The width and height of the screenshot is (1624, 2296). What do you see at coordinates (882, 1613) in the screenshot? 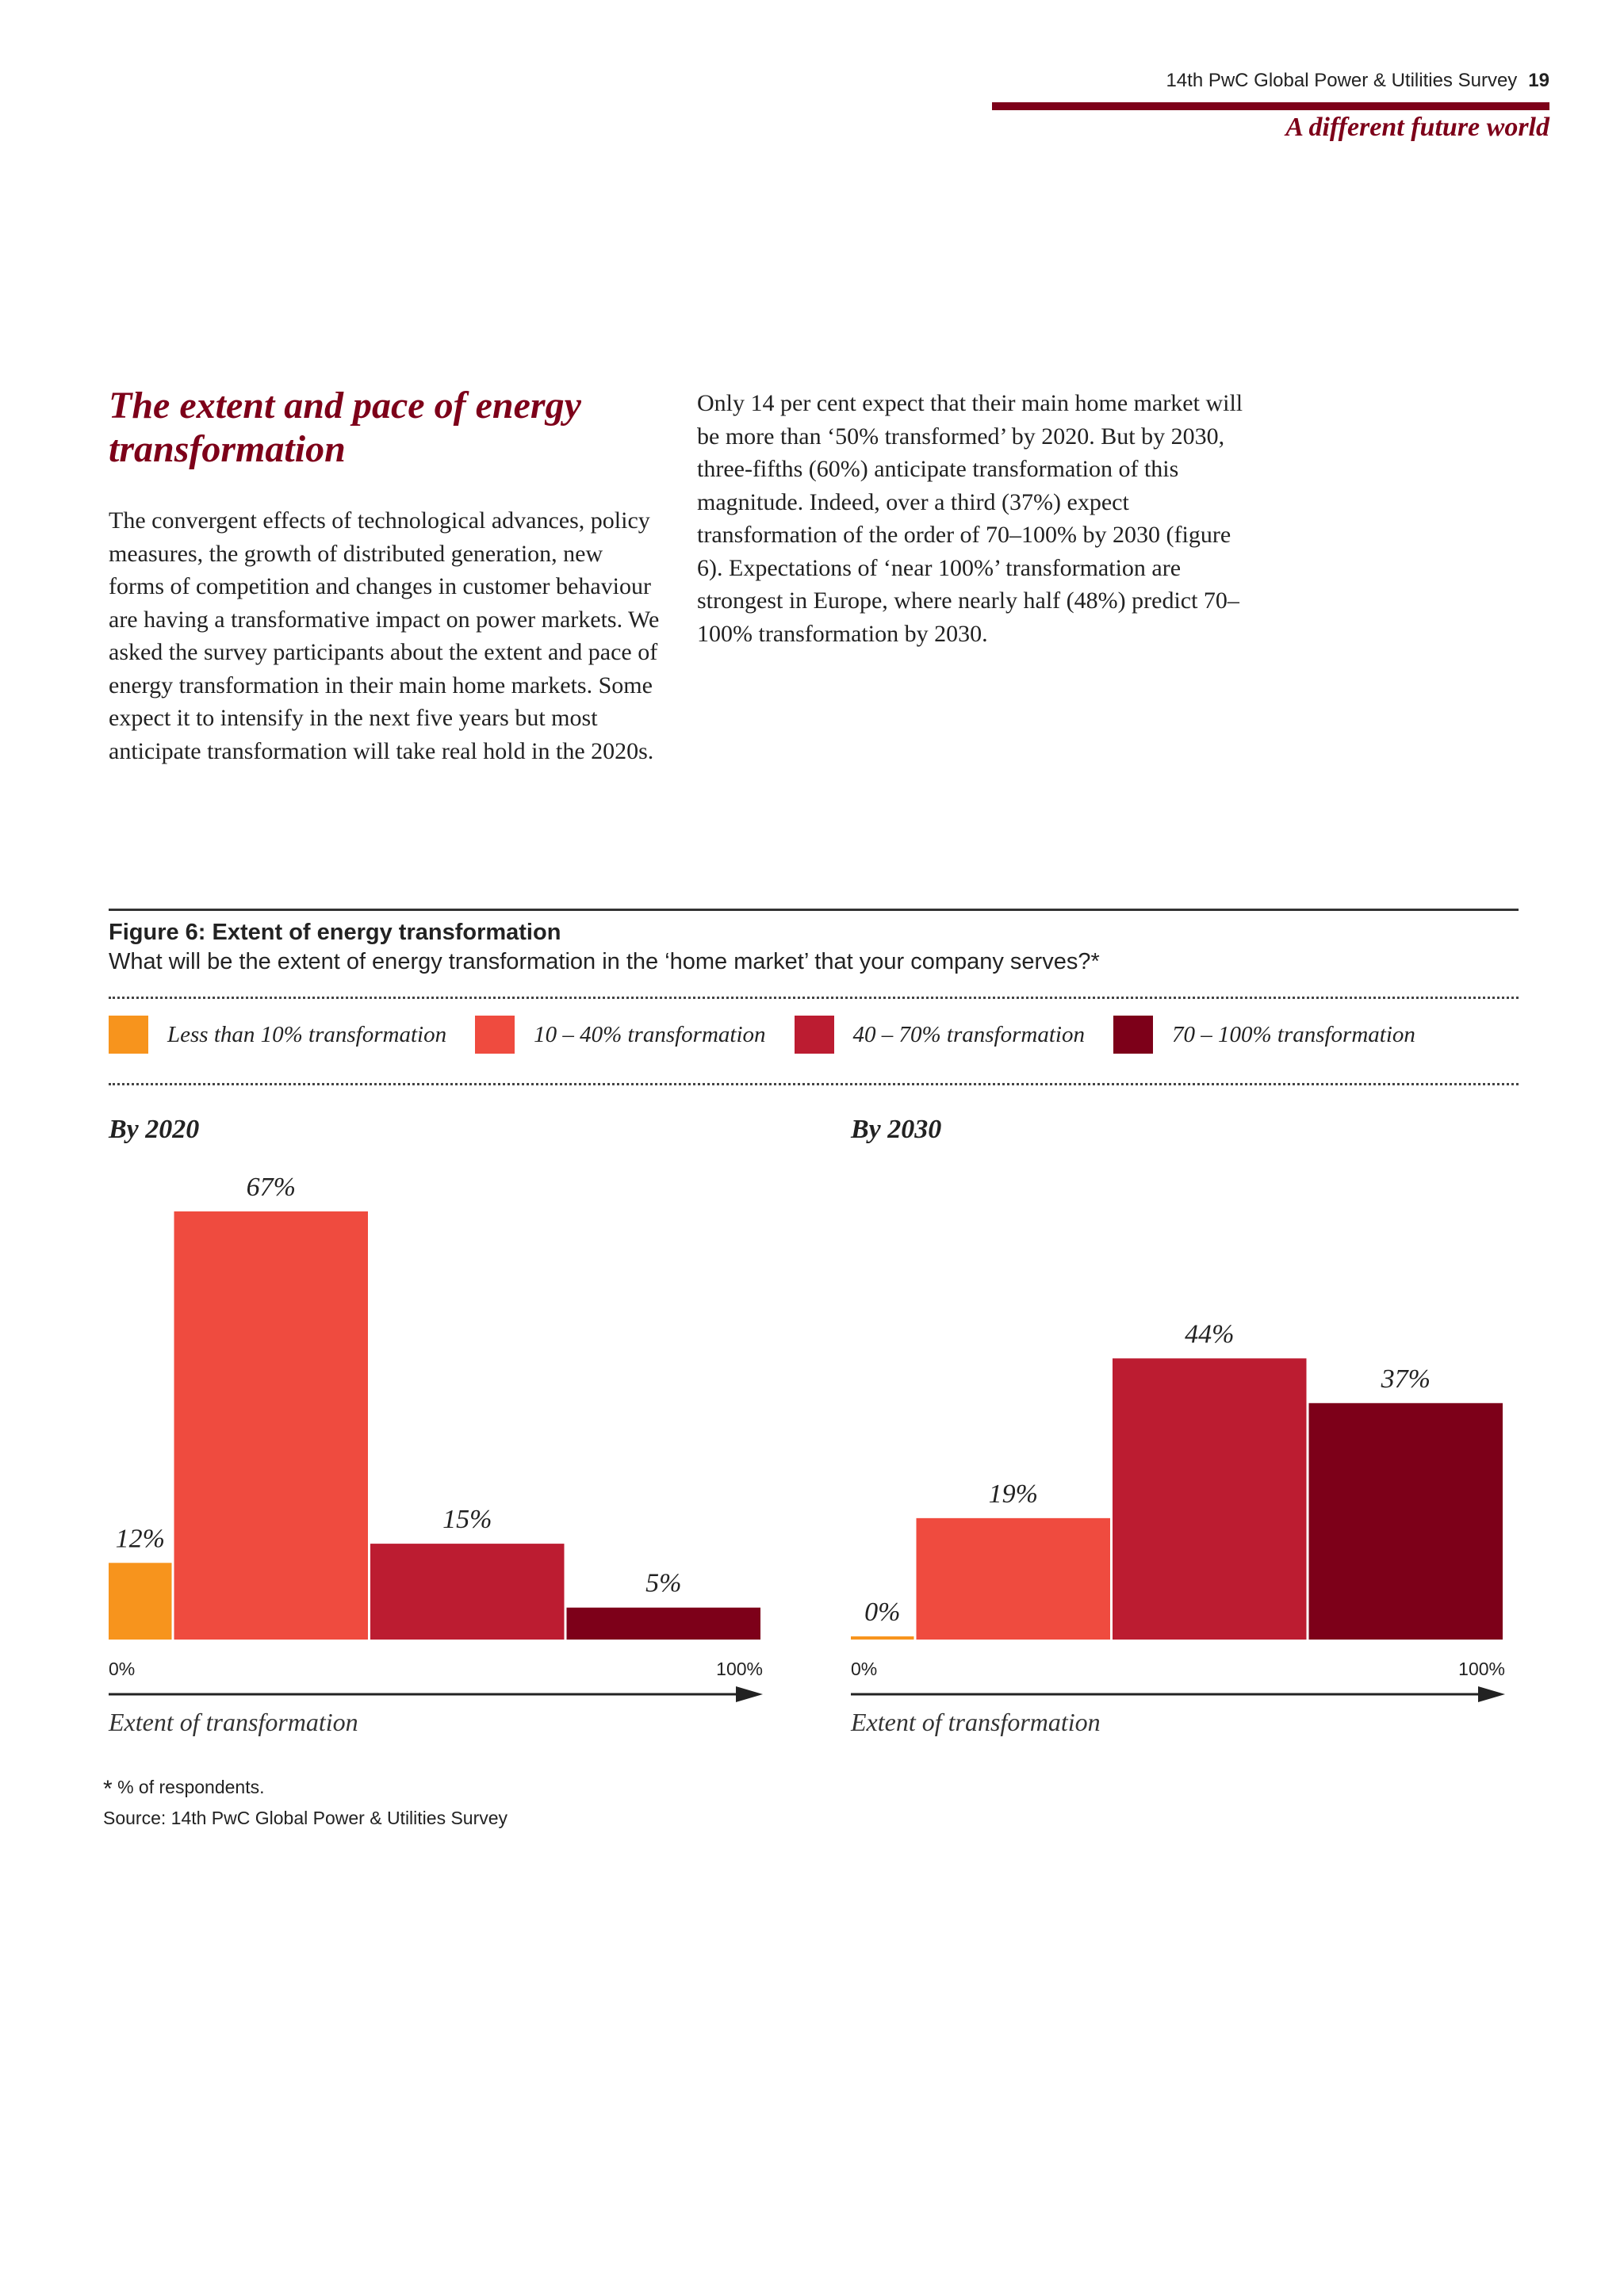
I see `data-label: 0%` at bounding box center [882, 1613].